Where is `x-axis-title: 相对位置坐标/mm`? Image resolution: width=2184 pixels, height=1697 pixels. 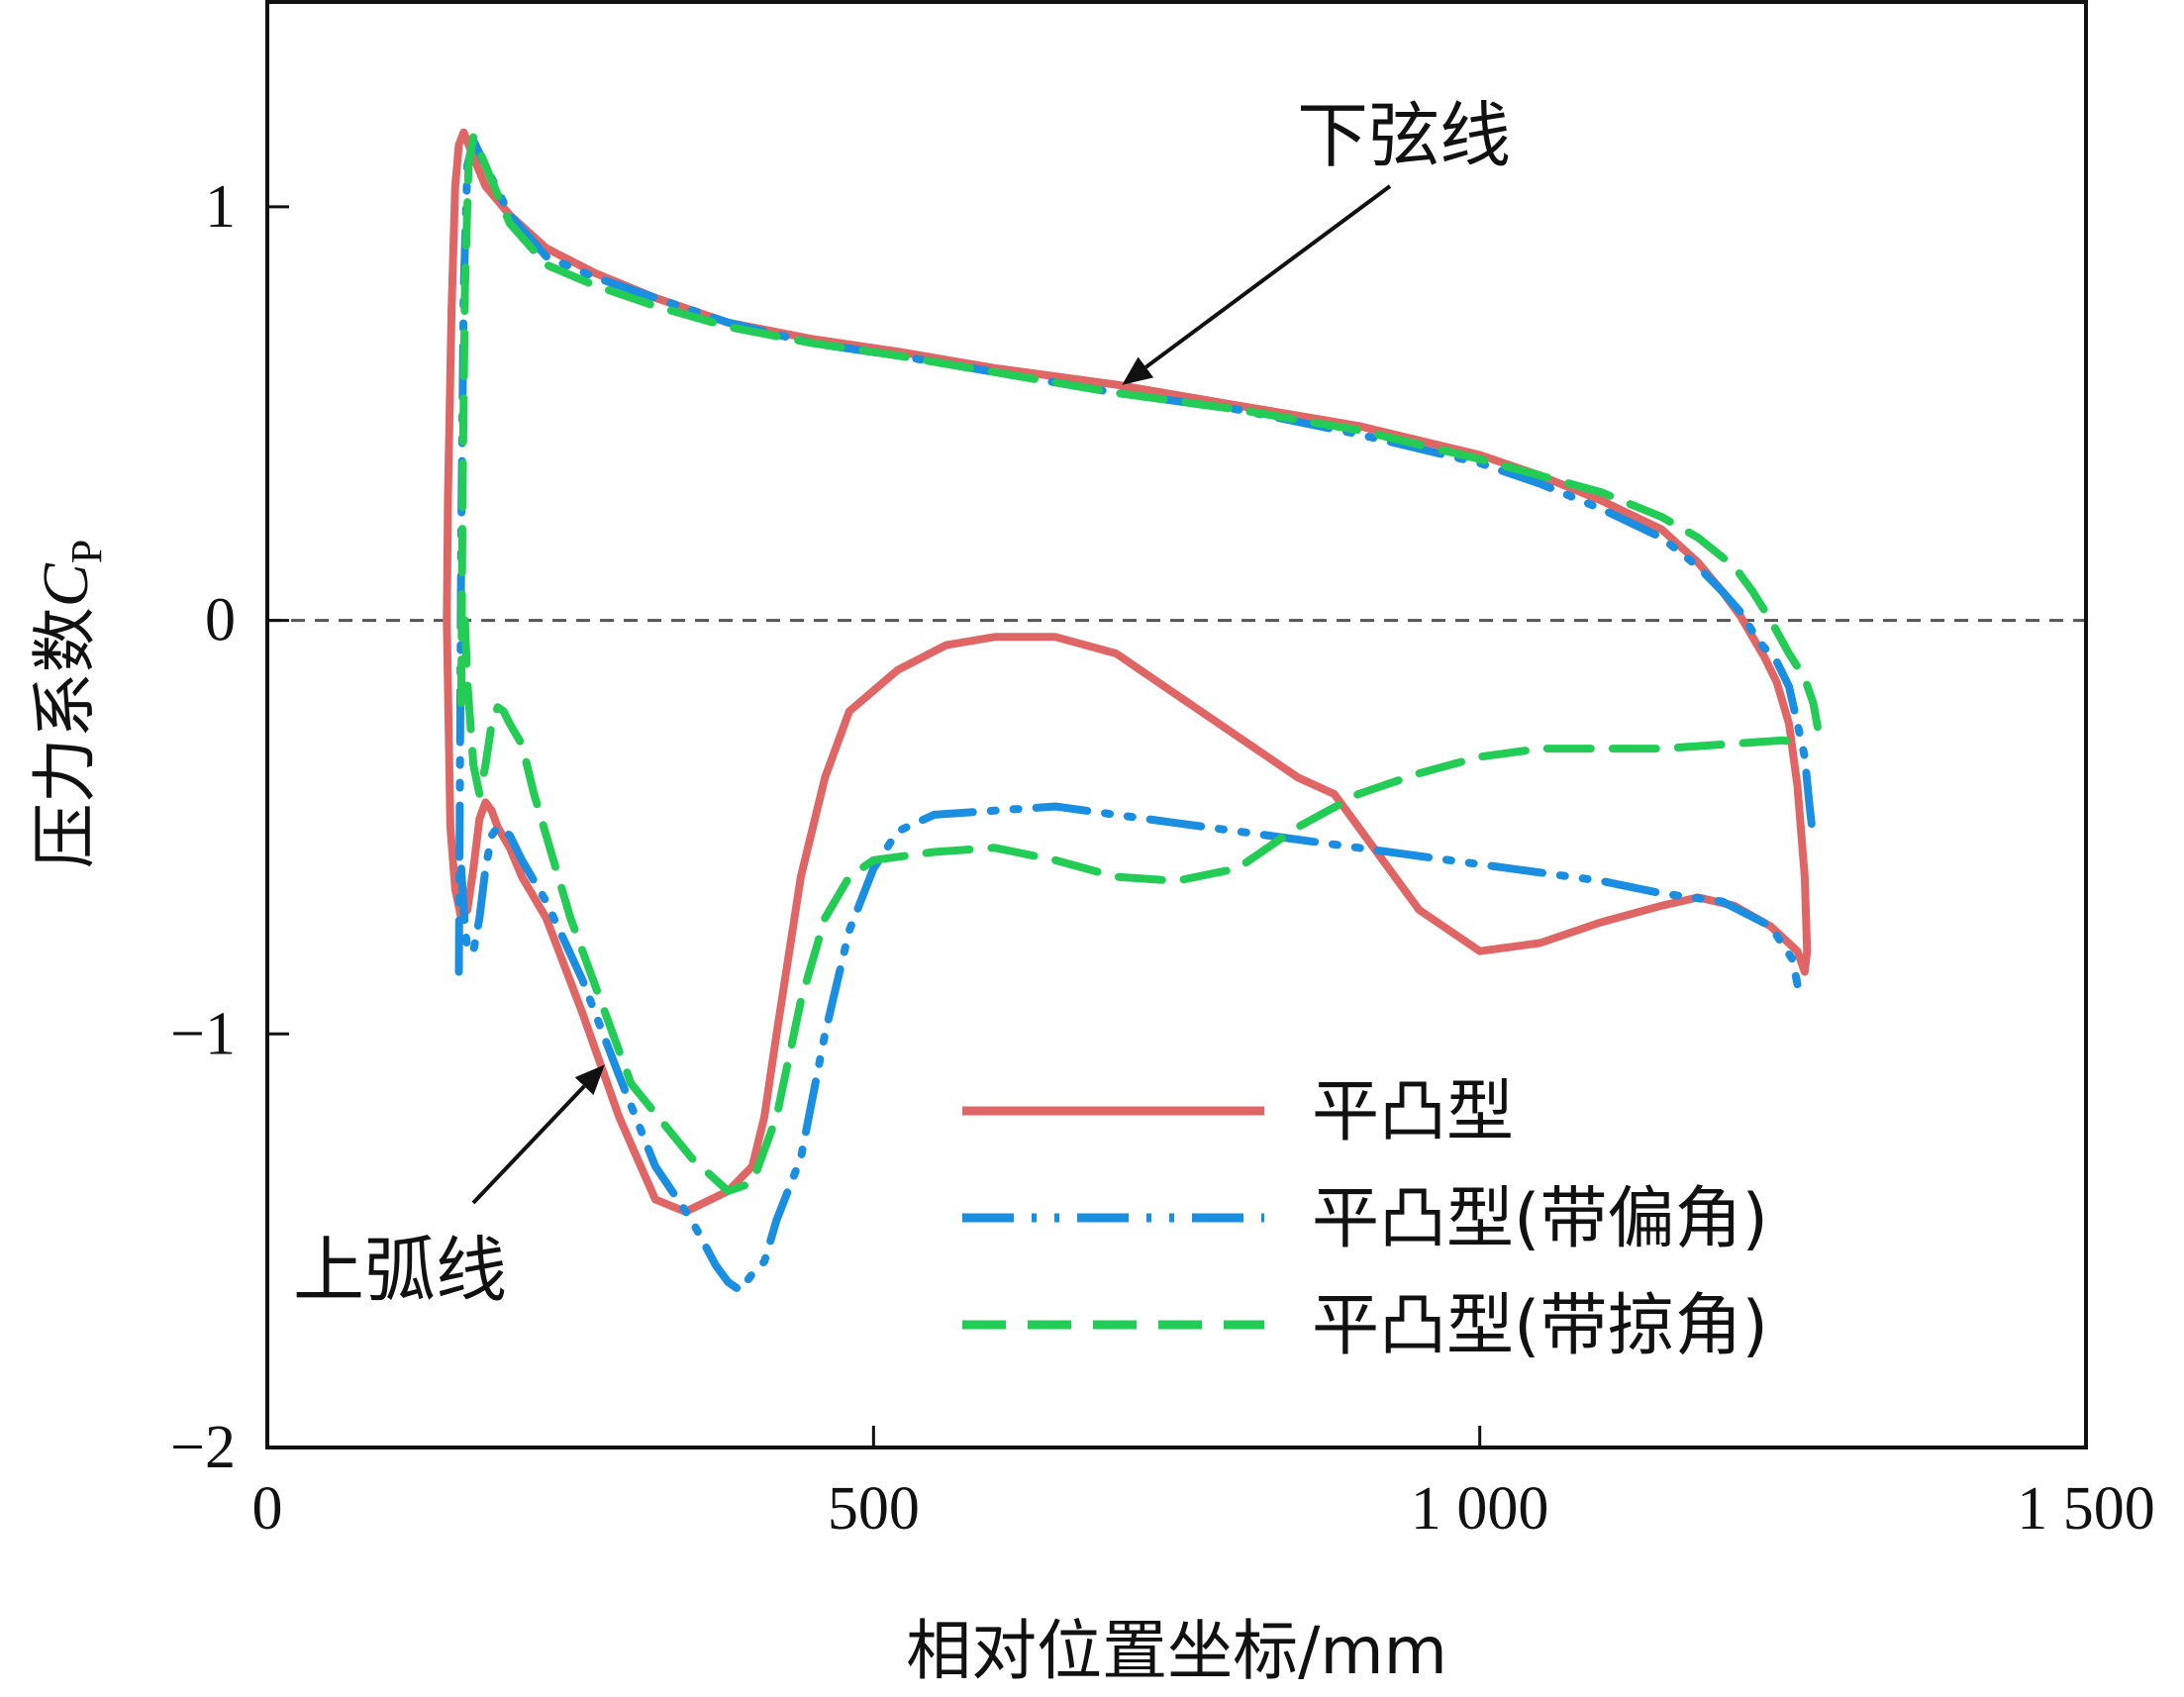
x-axis-title: 相对位置坐标/mm is located at coordinates (1176, 1651).